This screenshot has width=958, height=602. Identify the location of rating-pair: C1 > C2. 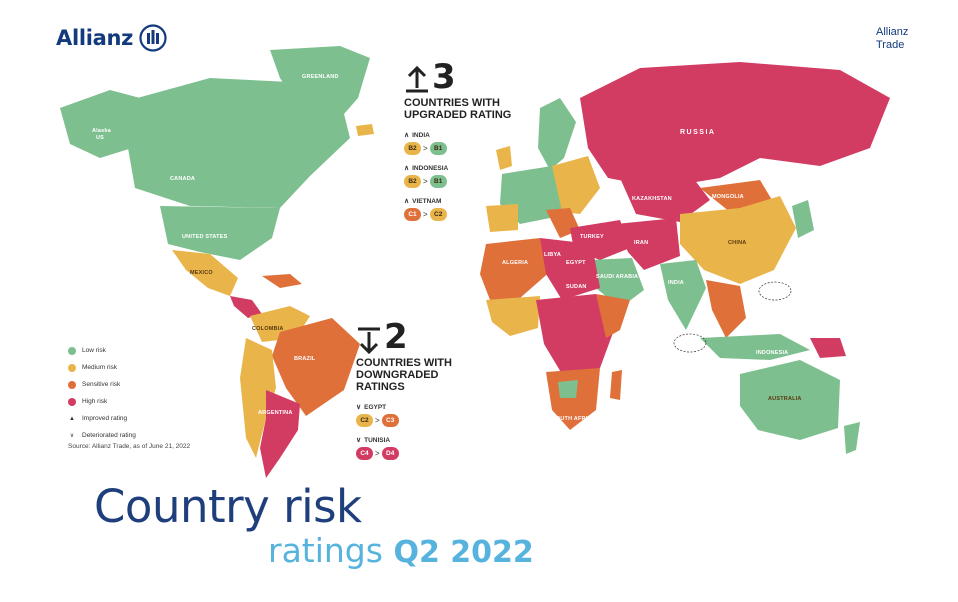
(459, 214).